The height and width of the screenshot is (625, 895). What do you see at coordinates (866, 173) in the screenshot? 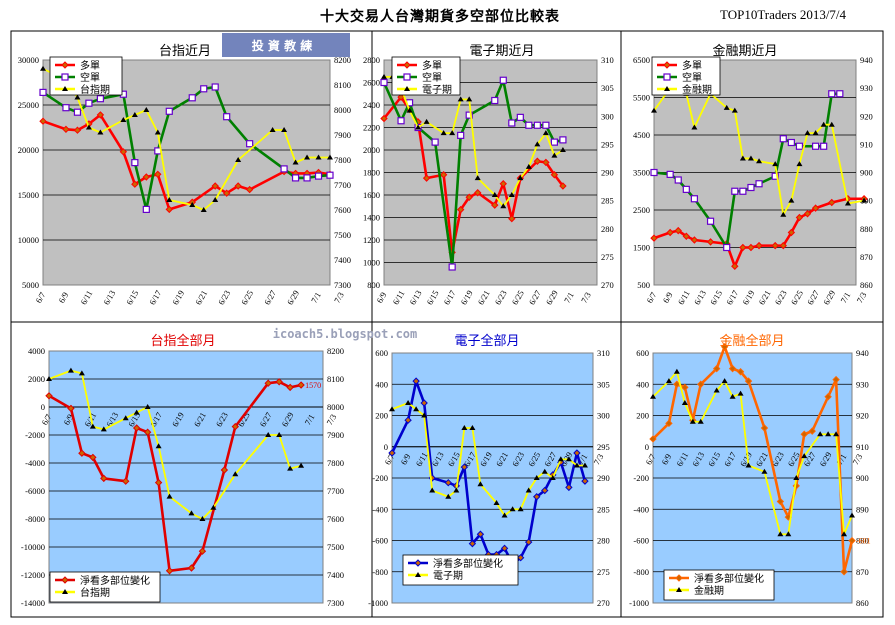
I see `y2-tick-label: 900` at bounding box center [866, 173].